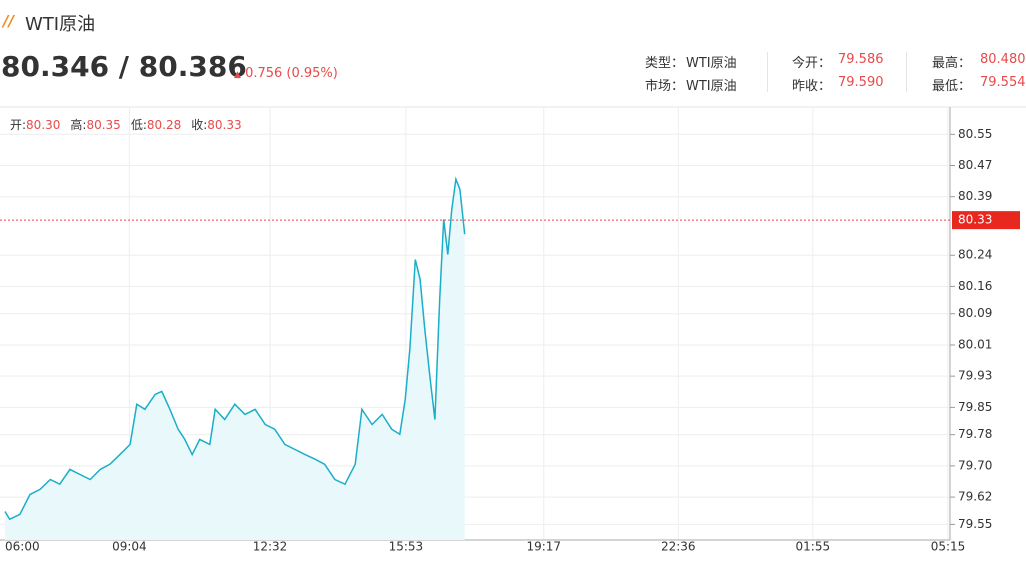 The width and height of the screenshot is (1026, 575). Describe the element at coordinates (164, 125) in the screenshot. I see `ohlc-value: 80.28` at that location.